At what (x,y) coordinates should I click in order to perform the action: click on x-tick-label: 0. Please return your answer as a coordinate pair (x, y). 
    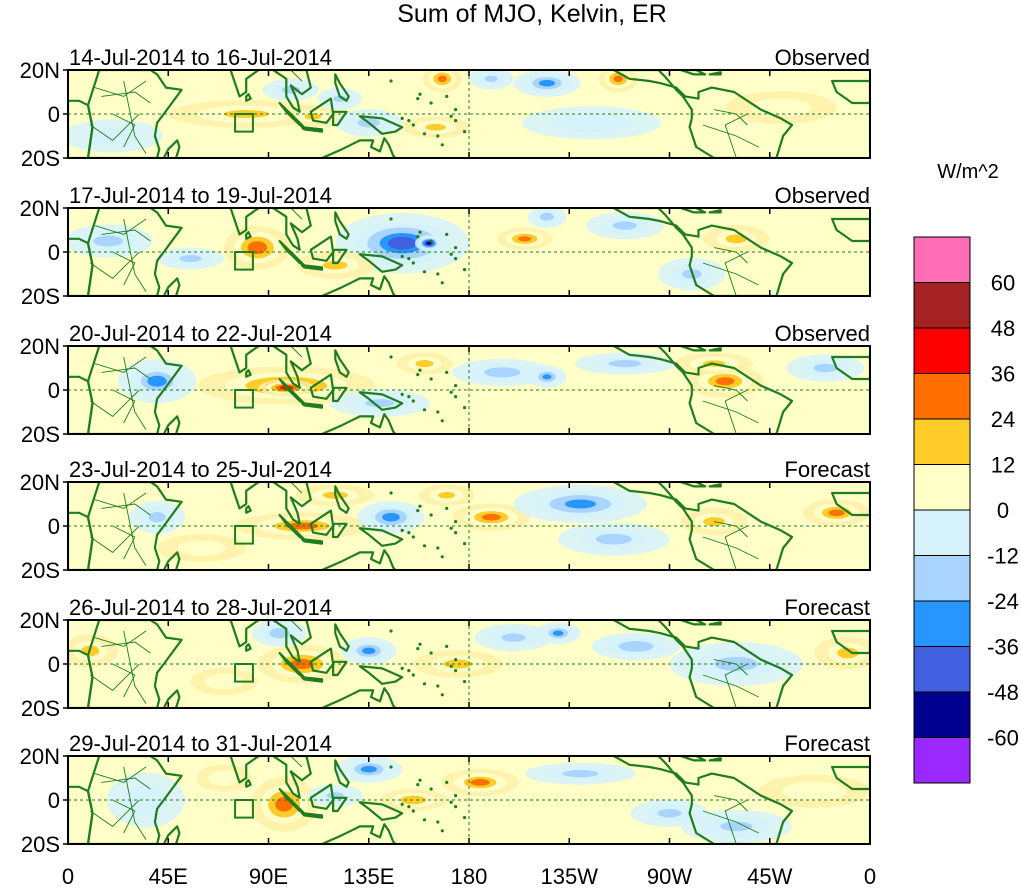
    Looking at the image, I should click on (68, 876).